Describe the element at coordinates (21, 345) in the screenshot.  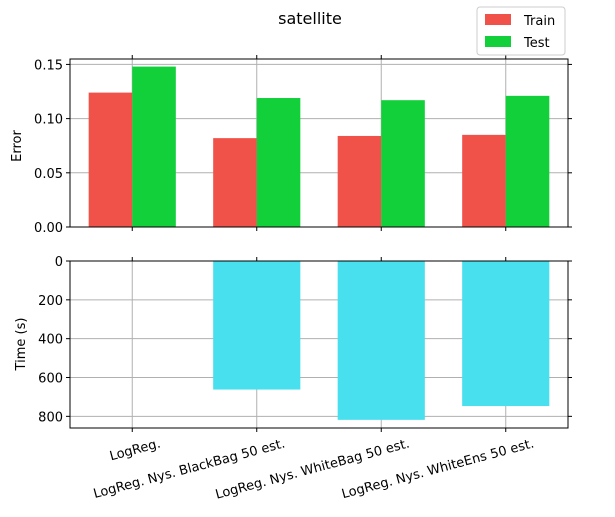
I see `time-axis-label: Time (s)` at that location.